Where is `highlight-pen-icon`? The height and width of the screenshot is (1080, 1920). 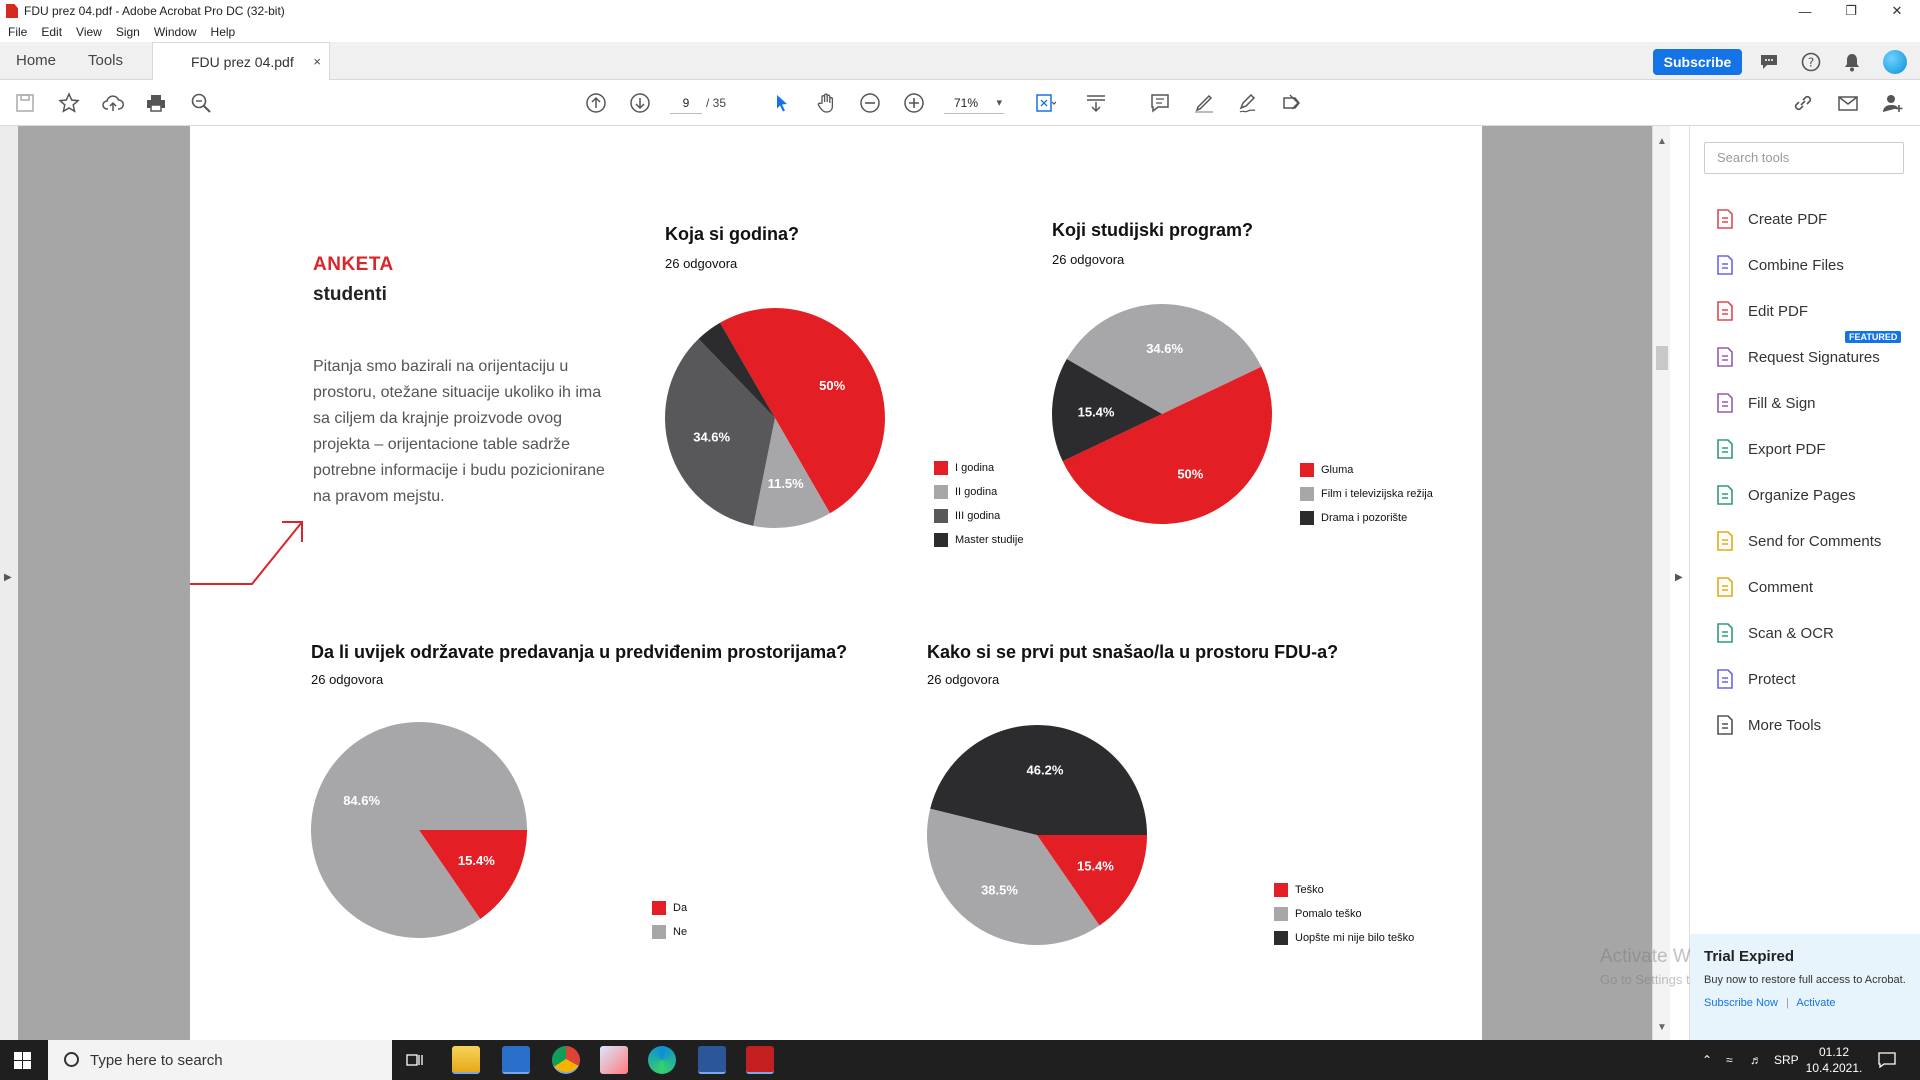
highlight-pen-icon is located at coordinates (1204, 103).